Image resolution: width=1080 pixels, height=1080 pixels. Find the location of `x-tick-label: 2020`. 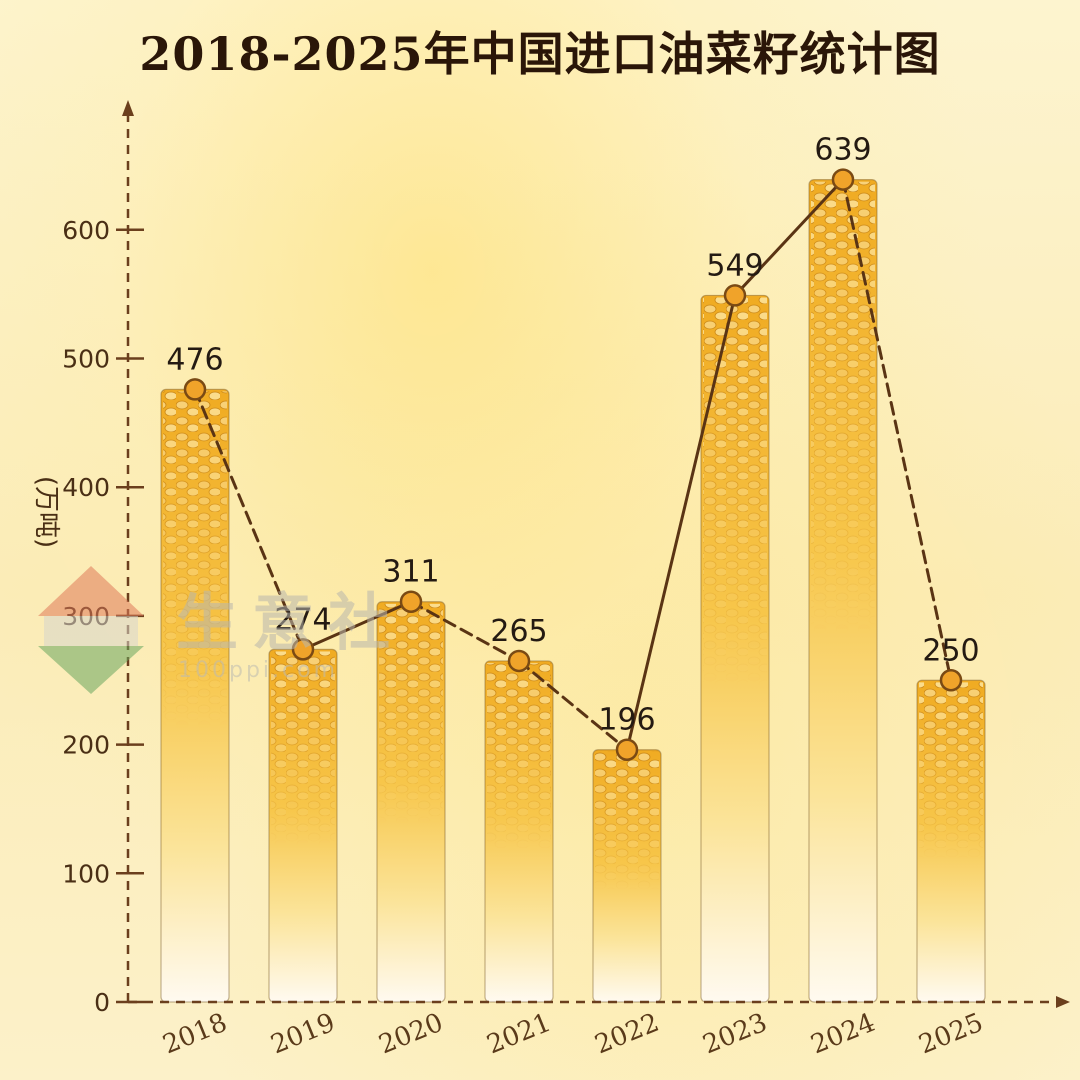

x-tick-label: 2020 is located at coordinates (411, 1034).